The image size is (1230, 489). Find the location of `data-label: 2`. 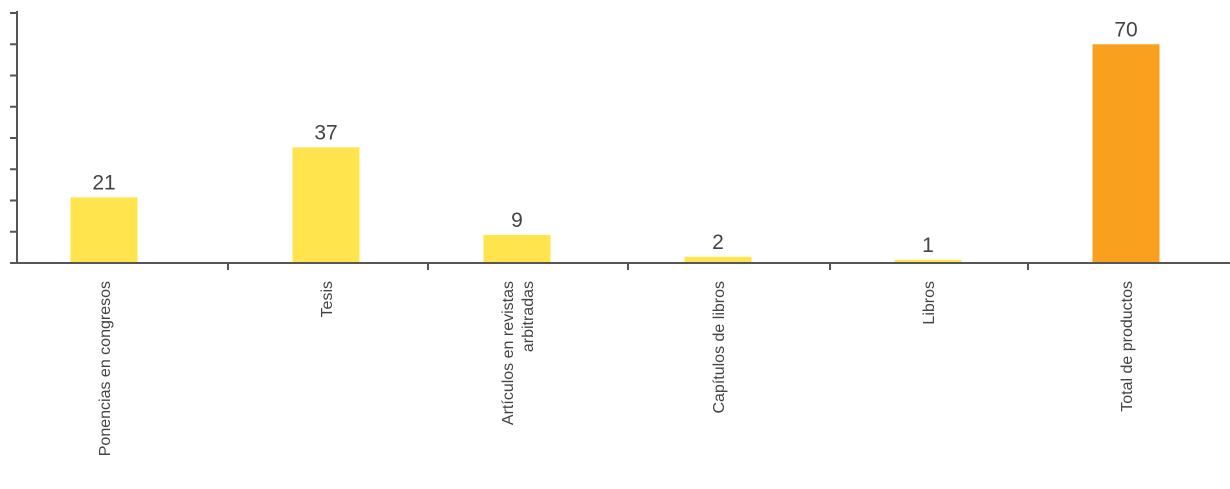

data-label: 2 is located at coordinates (718, 242).